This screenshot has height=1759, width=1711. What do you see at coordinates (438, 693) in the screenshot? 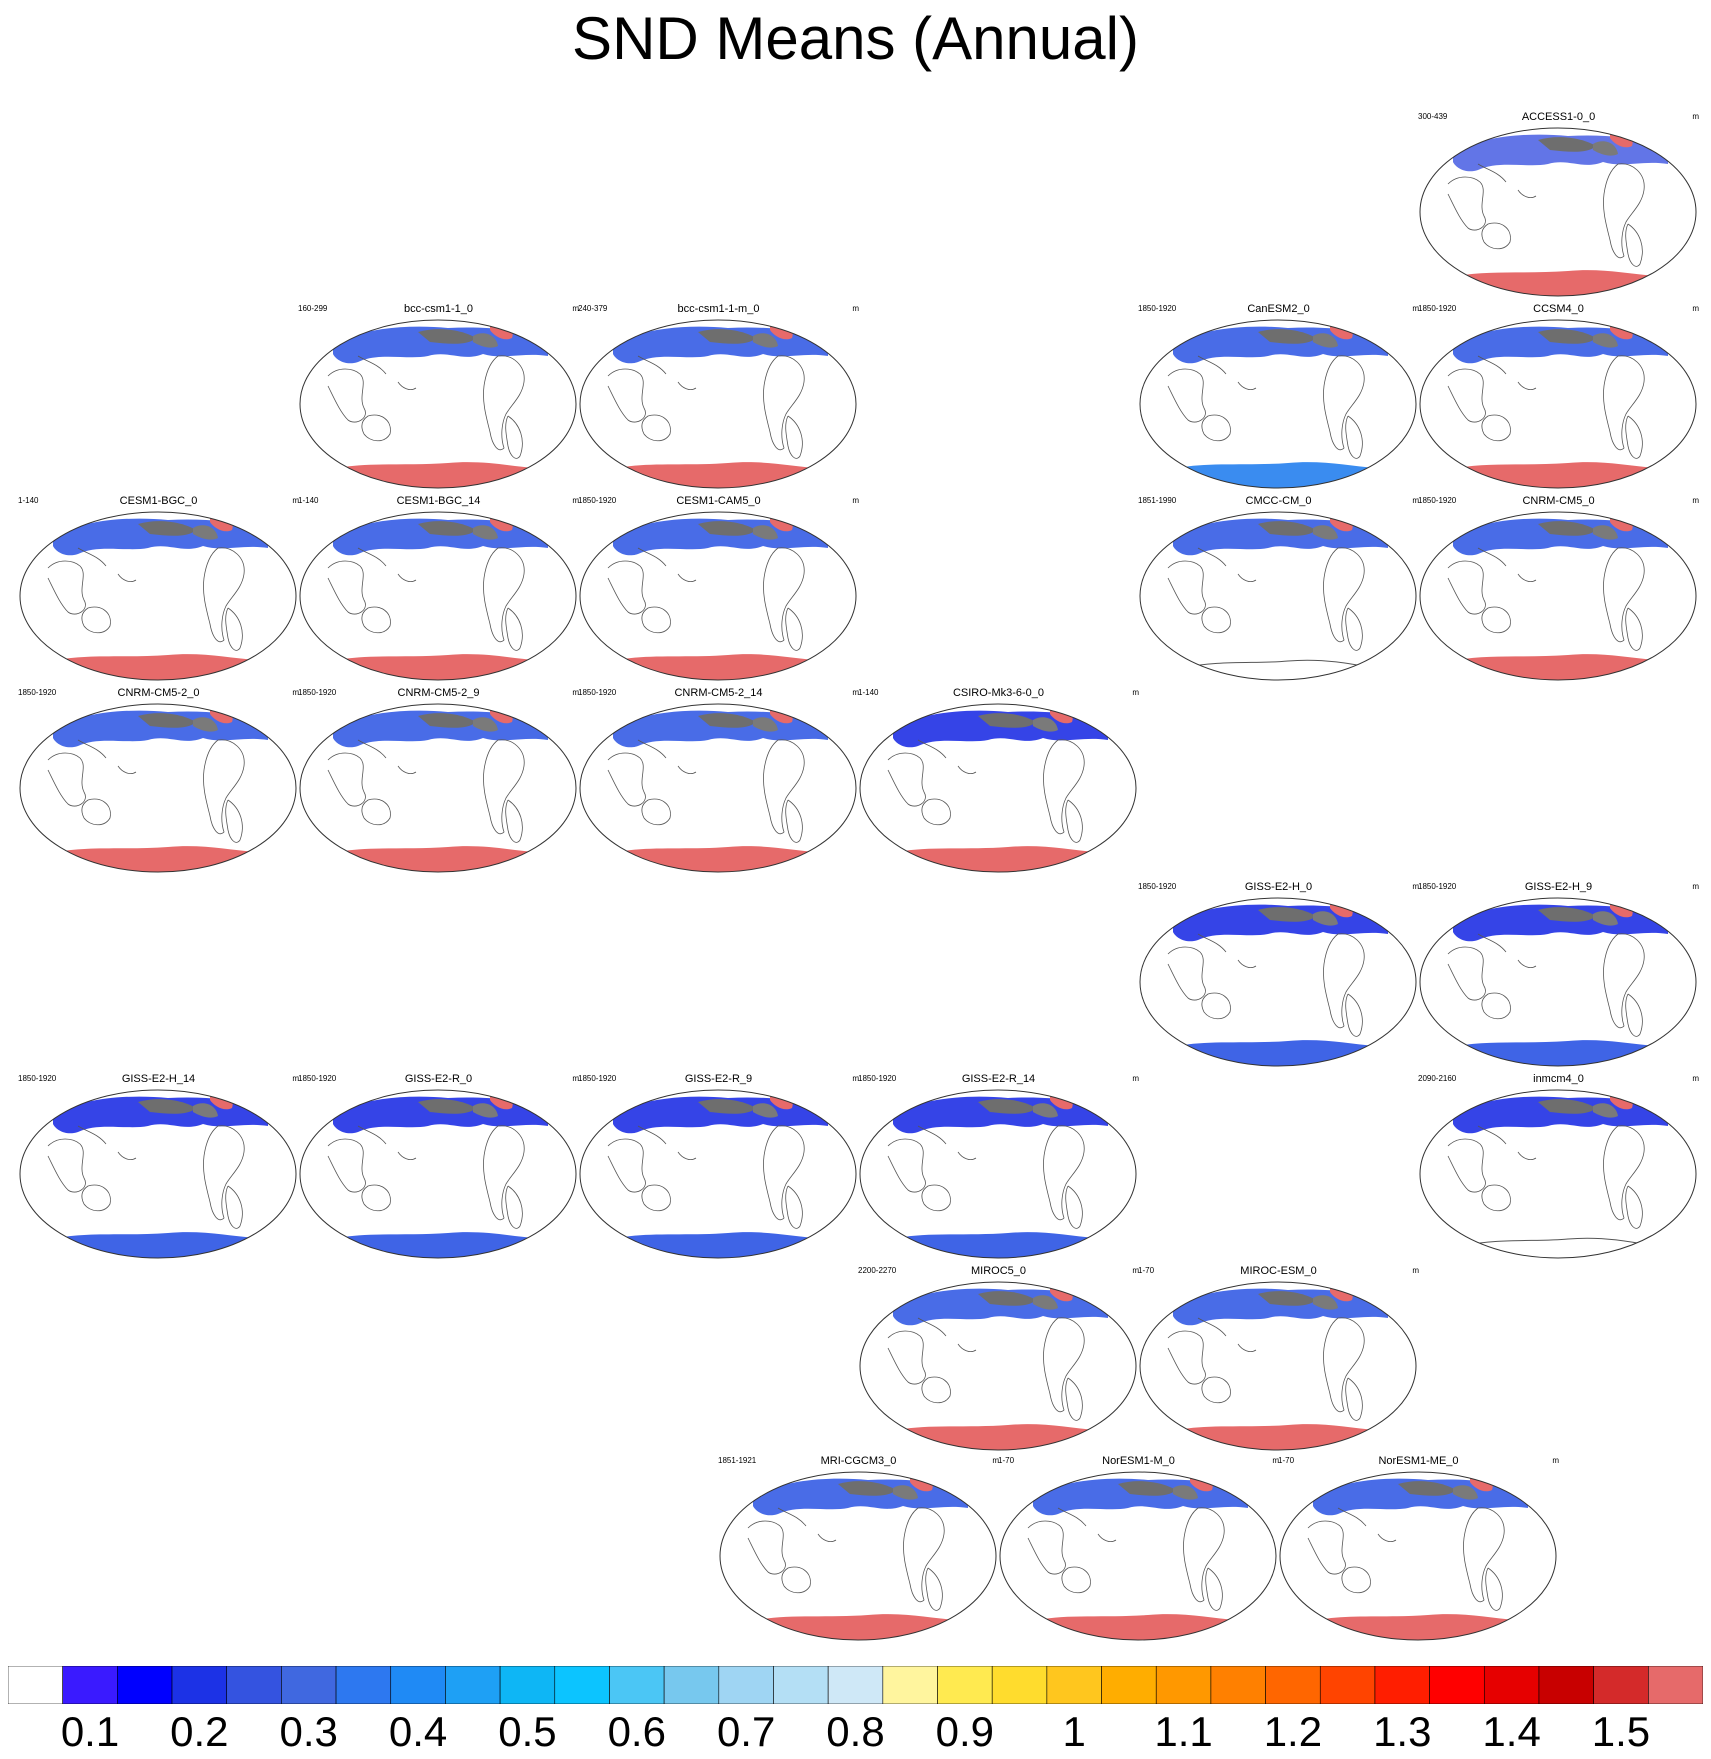
I see `panel-model-name: CNRM-CM5-2_9` at bounding box center [438, 693].